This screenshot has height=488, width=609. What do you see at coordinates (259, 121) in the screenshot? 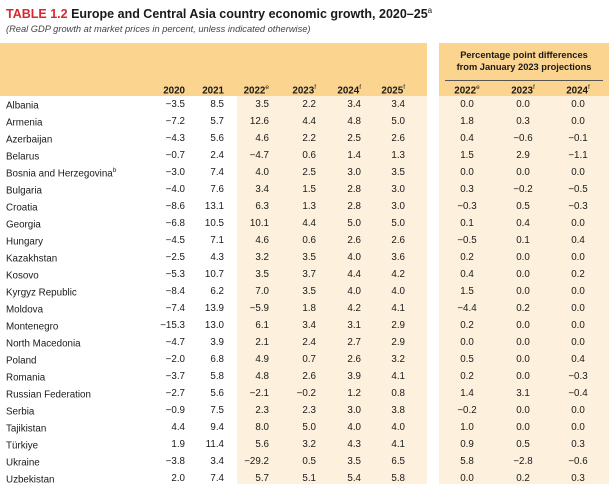
I see `growth-cell-2022: 12.6` at bounding box center [259, 121].